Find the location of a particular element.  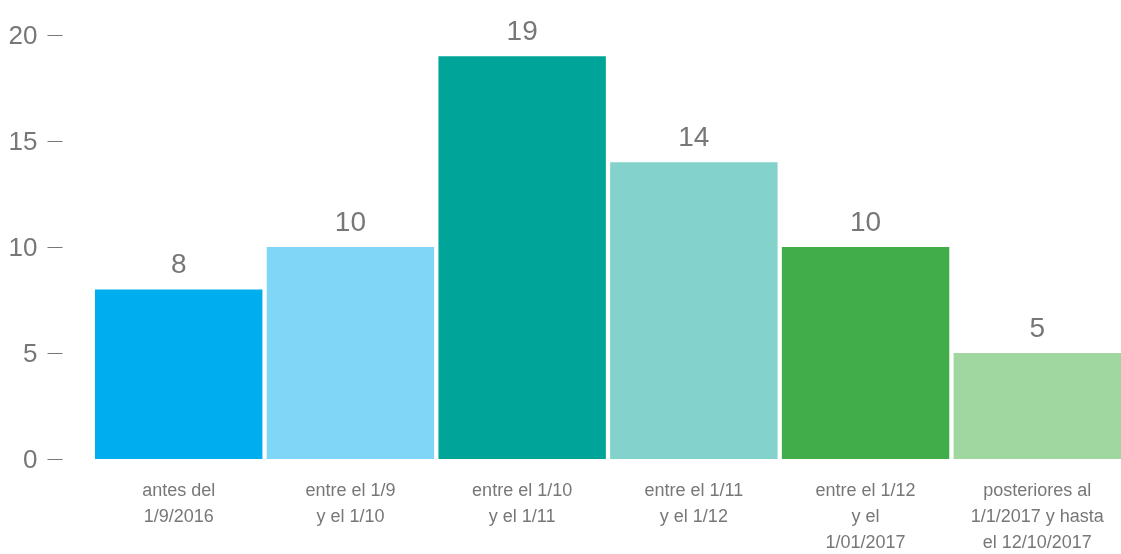

x-tick-label: entre el 1/10 y el 1/11 is located at coordinates (522, 502).